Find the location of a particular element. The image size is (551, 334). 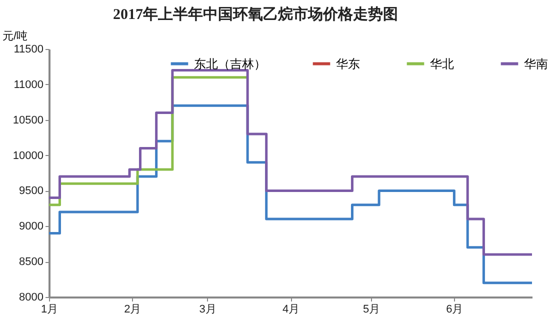

y-axis-title: 元/吨 is located at coordinates (15, 36).